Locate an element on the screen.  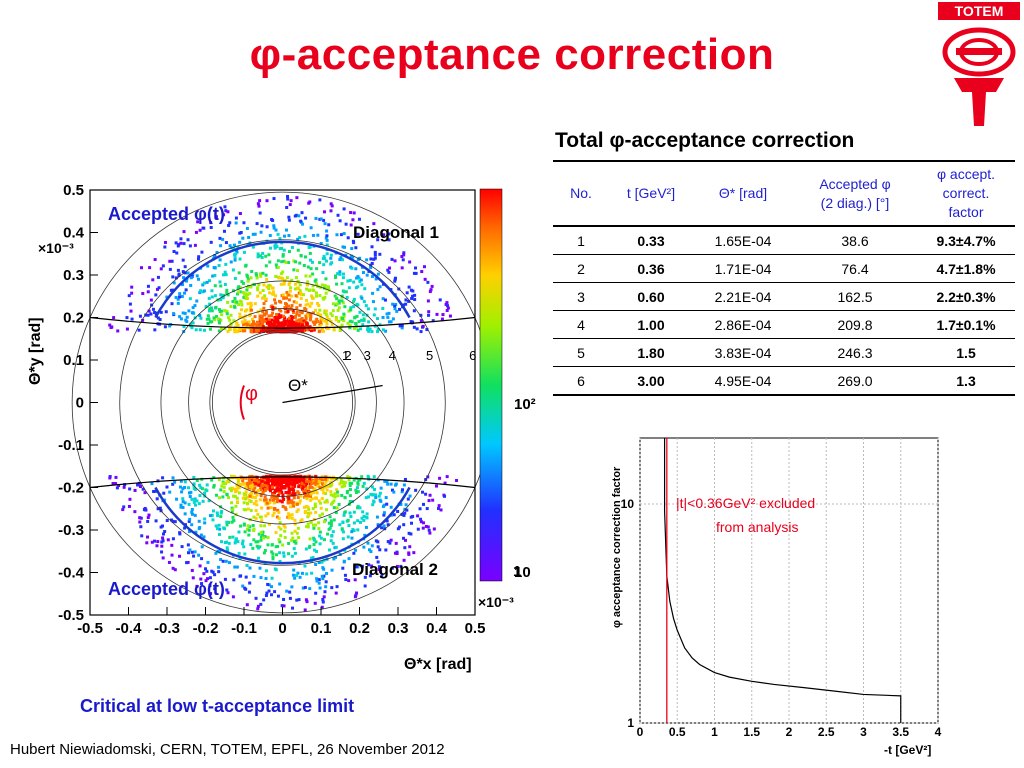
y-tick-label: 0.4 is located at coordinates (74, 233).